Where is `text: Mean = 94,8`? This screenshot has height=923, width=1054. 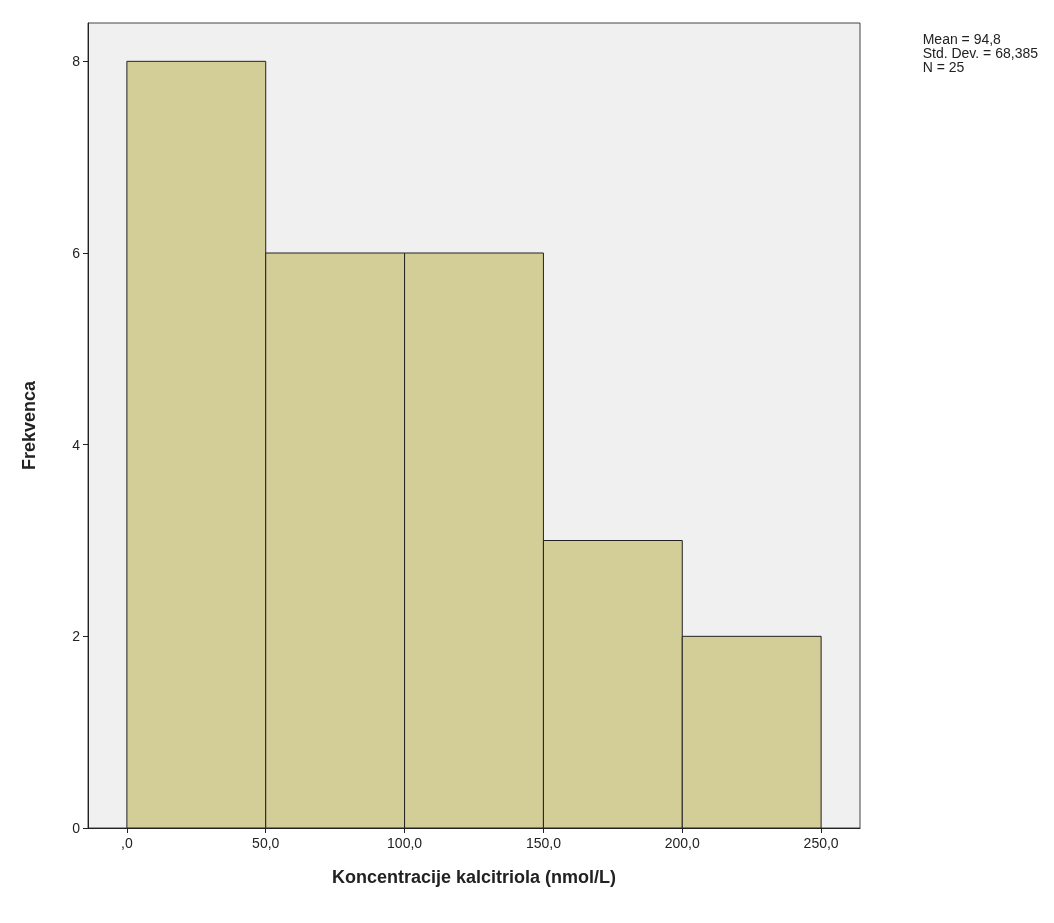 text: Mean = 94,8 is located at coordinates (962, 39).